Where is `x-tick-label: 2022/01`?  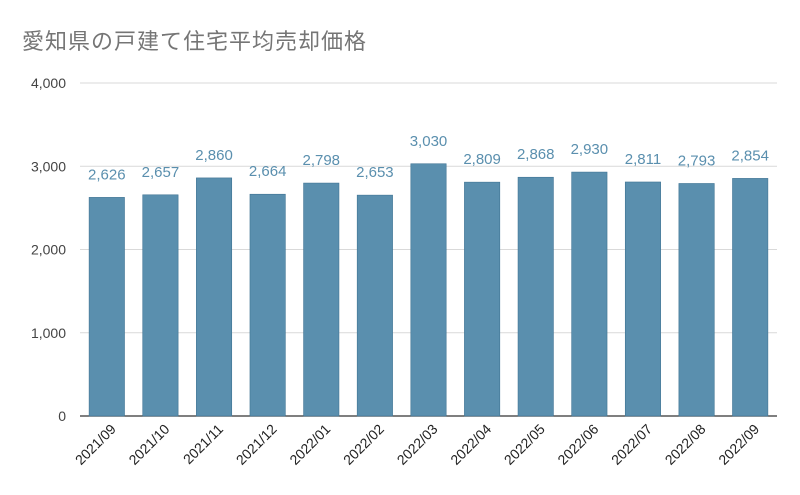
x-tick-label: 2022/01 is located at coordinates (309, 444).